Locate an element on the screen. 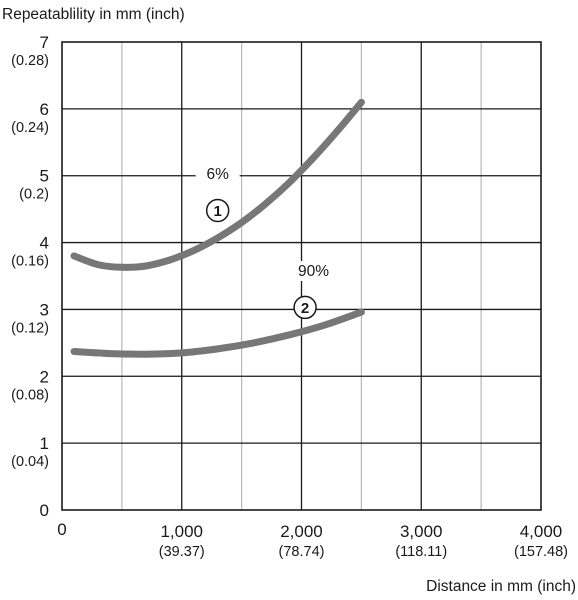 This screenshot has width=578, height=600. y-tick-label: 4 is located at coordinates (44, 243).